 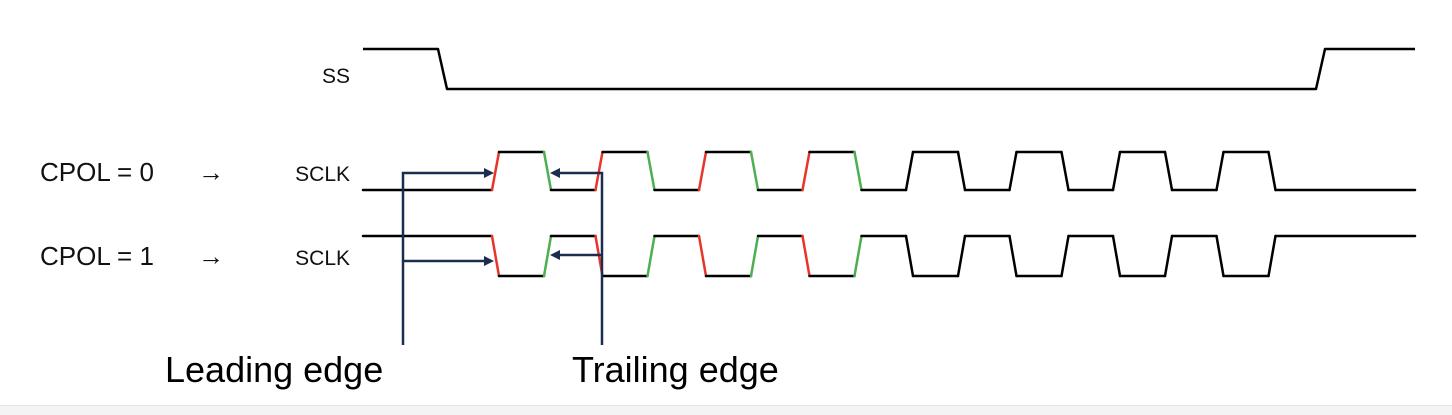 What do you see at coordinates (889, 256) in the screenshot?
I see `sclk-cpol1-waveform` at bounding box center [889, 256].